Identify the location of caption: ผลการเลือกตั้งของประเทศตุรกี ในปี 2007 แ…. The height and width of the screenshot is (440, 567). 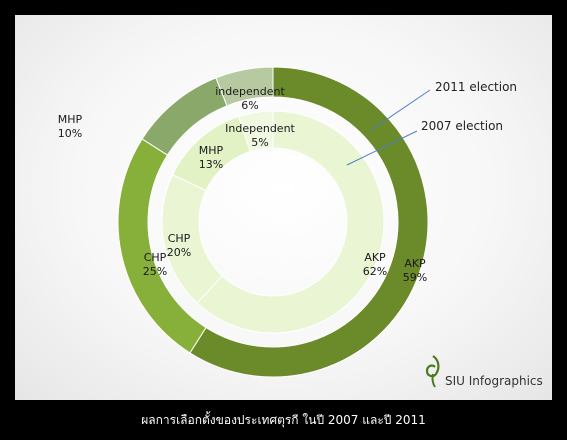
(283, 420).